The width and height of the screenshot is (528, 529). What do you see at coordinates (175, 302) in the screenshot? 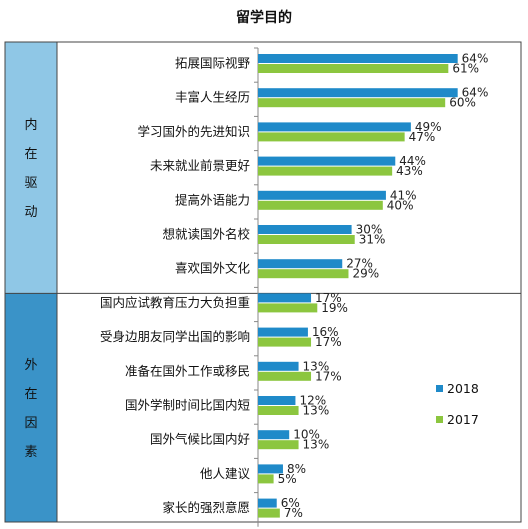
I see `category-label: 国内应试教育压力大负担重` at bounding box center [175, 302].